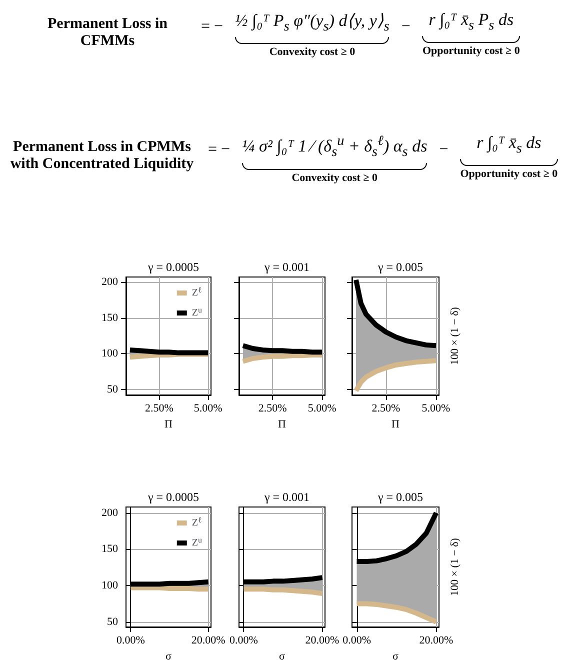 This screenshot has width=566, height=669. I want to click on text: ¼ σ² ∫₀ᵀ 1 ⁄ (δ$_{s}$$^{u}$ + δ$_{s}$$^{ℓ}$) α$_{s}$ ds, so click(335, 146).